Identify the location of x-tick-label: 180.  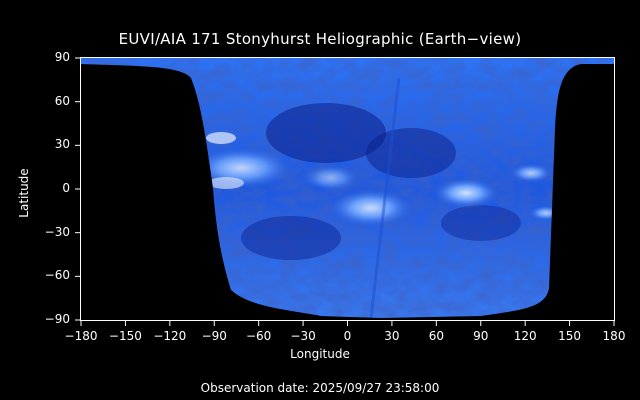
(614, 336).